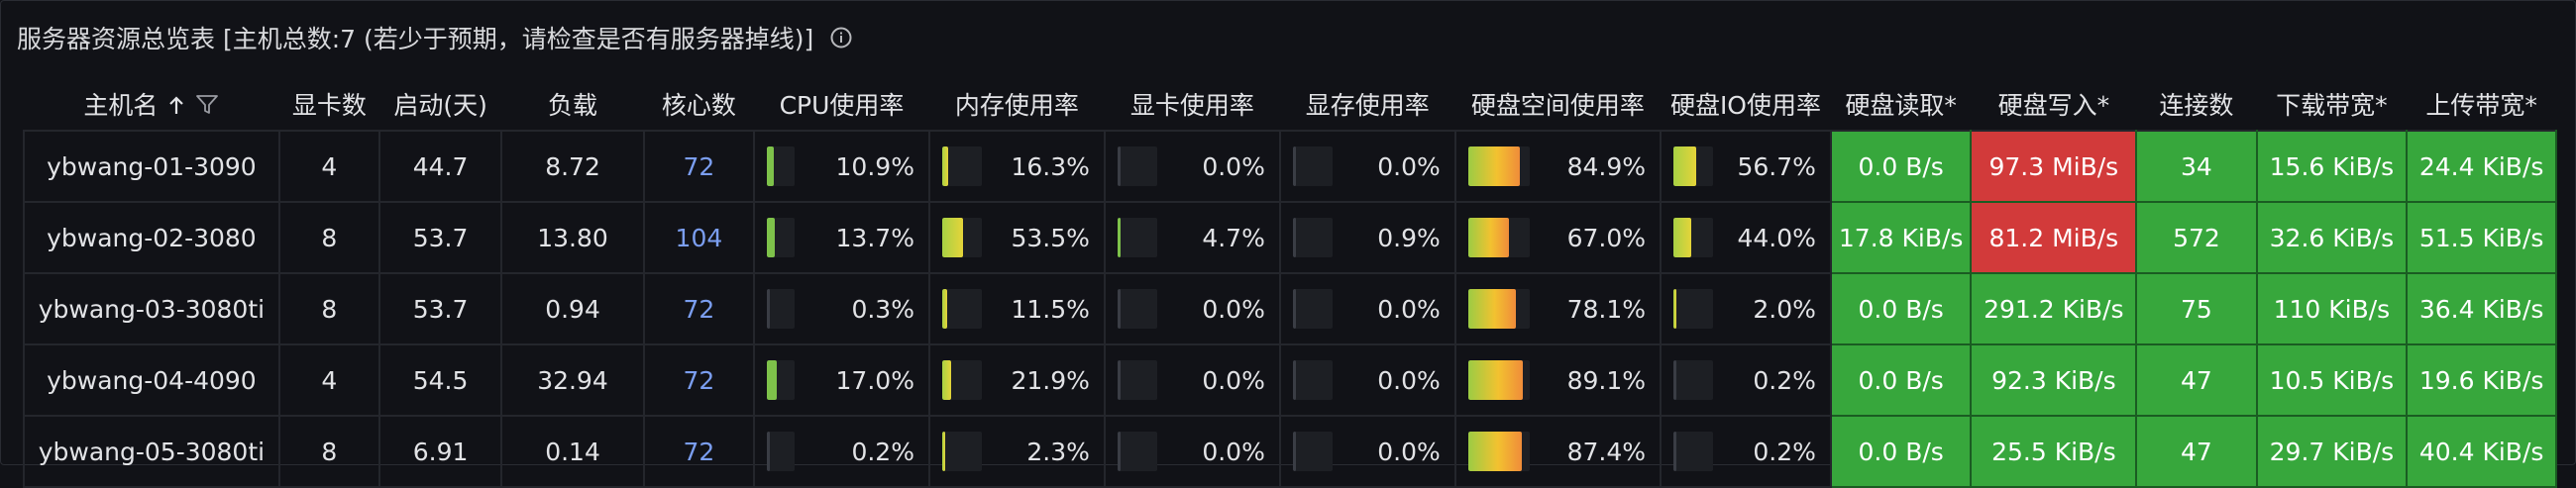 This screenshot has height=488, width=2576. Describe the element at coordinates (1233, 452) in the screenshot. I see `gpu-usage-cell-value: 0.0%` at that location.